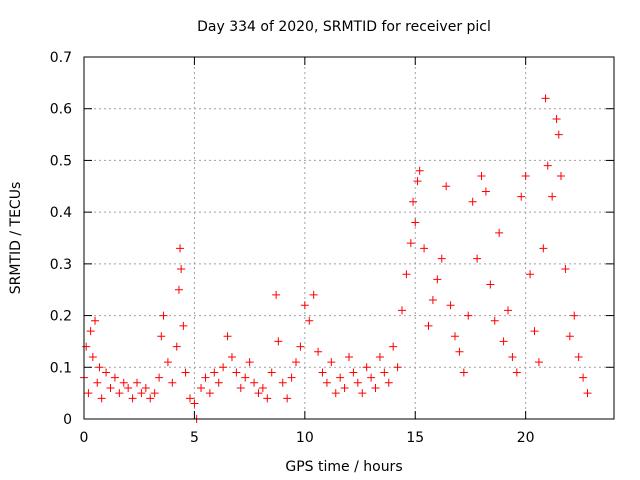 The width and height of the screenshot is (640, 480). Describe the element at coordinates (61, 213) in the screenshot. I see `y-tick-label: 0.4` at that location.